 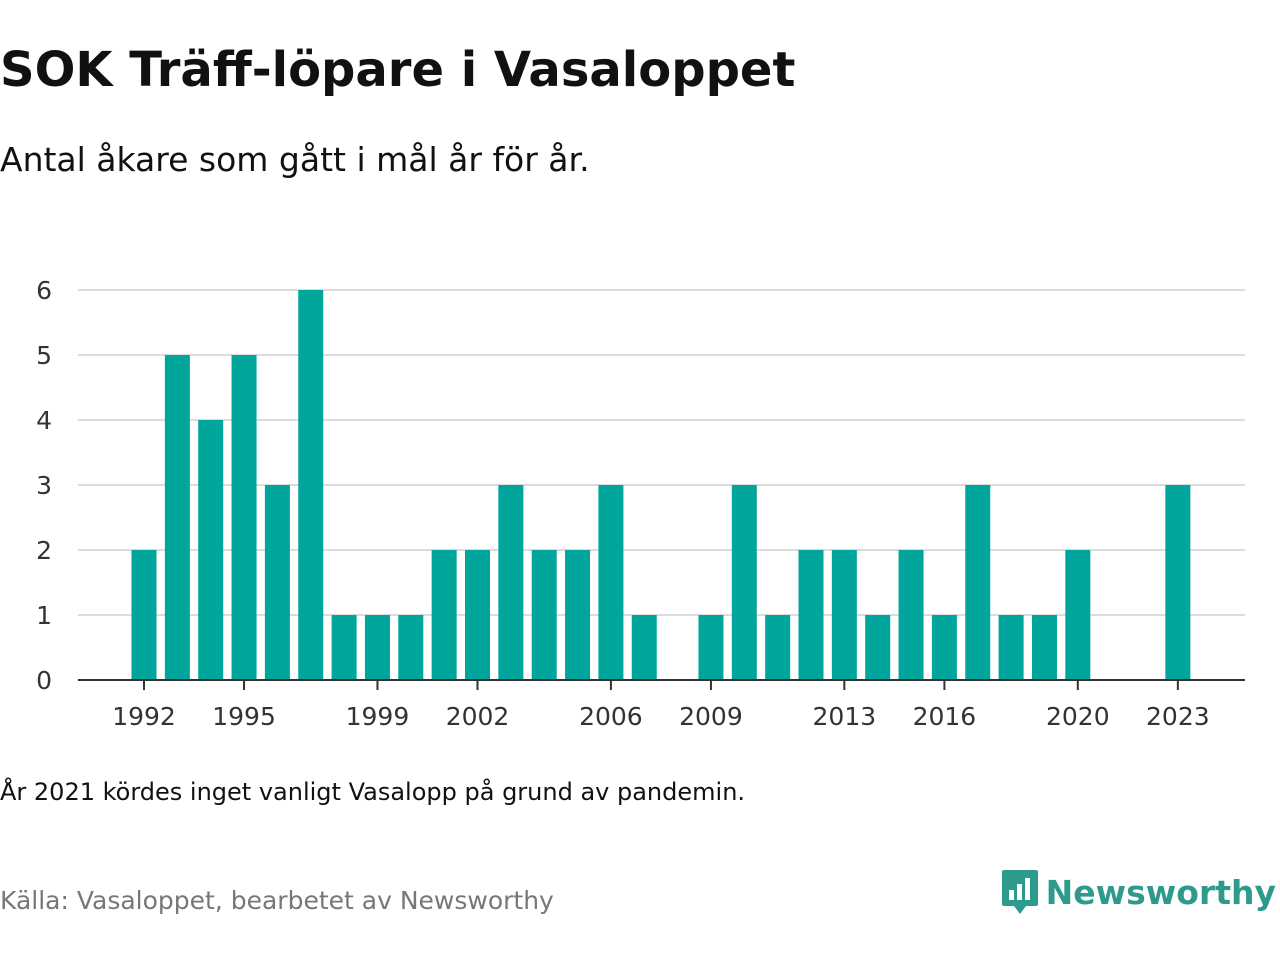 What do you see at coordinates (845, 716) in the screenshot?
I see `x-tick-label: 2013` at bounding box center [845, 716].